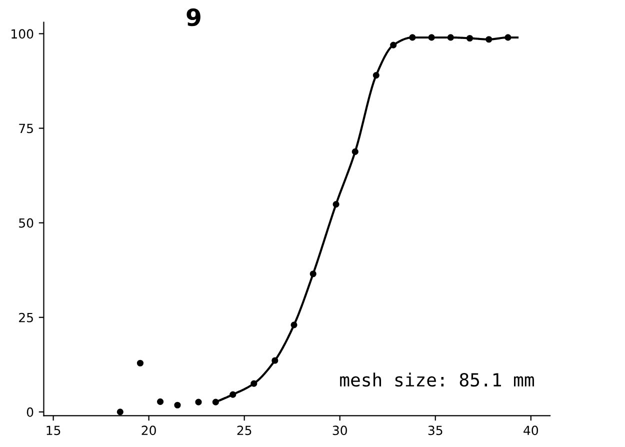  Describe the element at coordinates (531, 431) in the screenshot. I see `x-tick-label: 40` at that location.